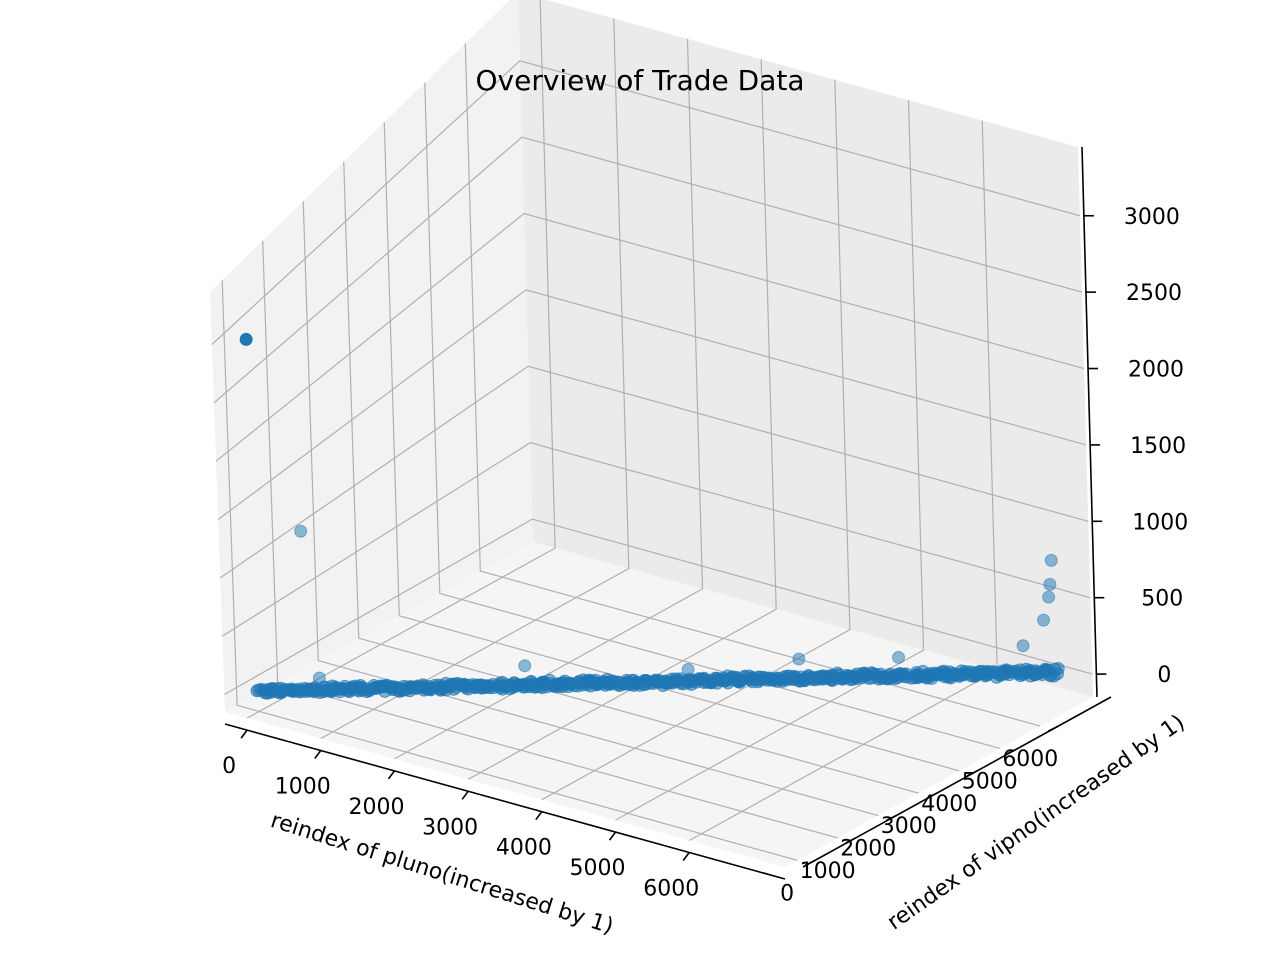 The image size is (1280, 960). I want to click on x-tick-label: 5000, so click(598, 868).